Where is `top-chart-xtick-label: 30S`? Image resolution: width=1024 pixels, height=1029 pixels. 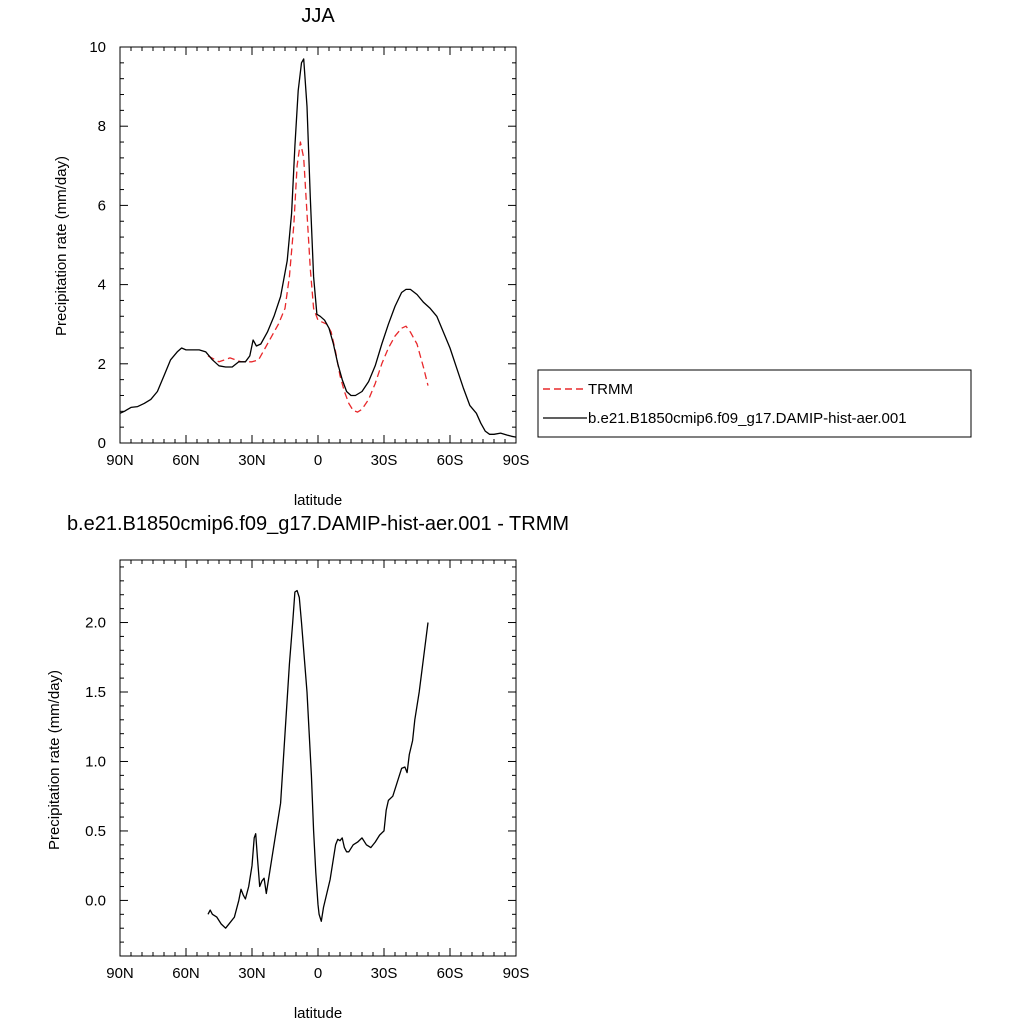
top-chart-xtick-label: 30S is located at coordinates (384, 460).